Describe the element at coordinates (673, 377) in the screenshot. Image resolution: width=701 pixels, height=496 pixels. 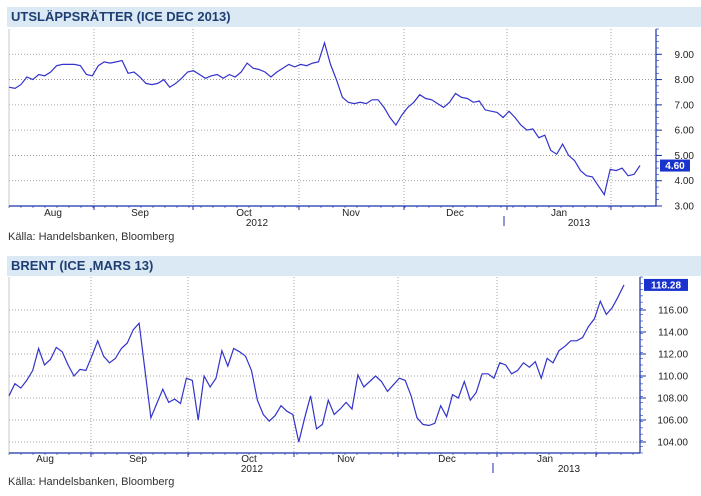
I see `y-tick-label: 110.00` at that location.